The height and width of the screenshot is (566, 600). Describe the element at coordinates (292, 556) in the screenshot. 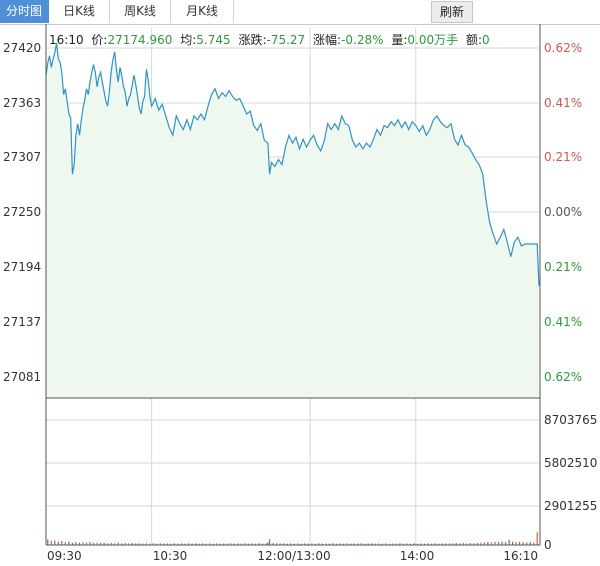

I see `time-axis: 09:30 10:30 12:00/13:00 14:00 16:10` at that location.